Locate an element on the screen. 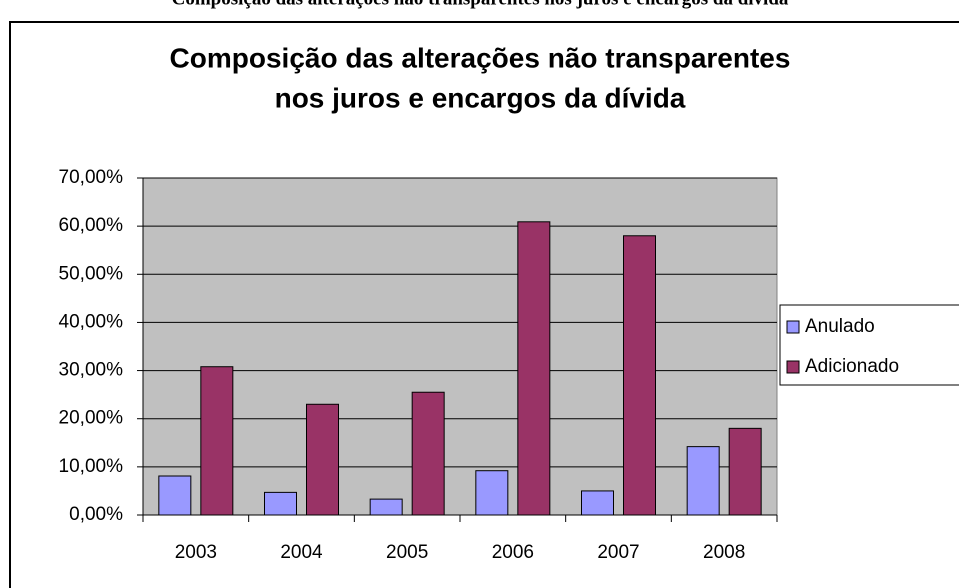  legend-label: Anulado is located at coordinates (840, 326).